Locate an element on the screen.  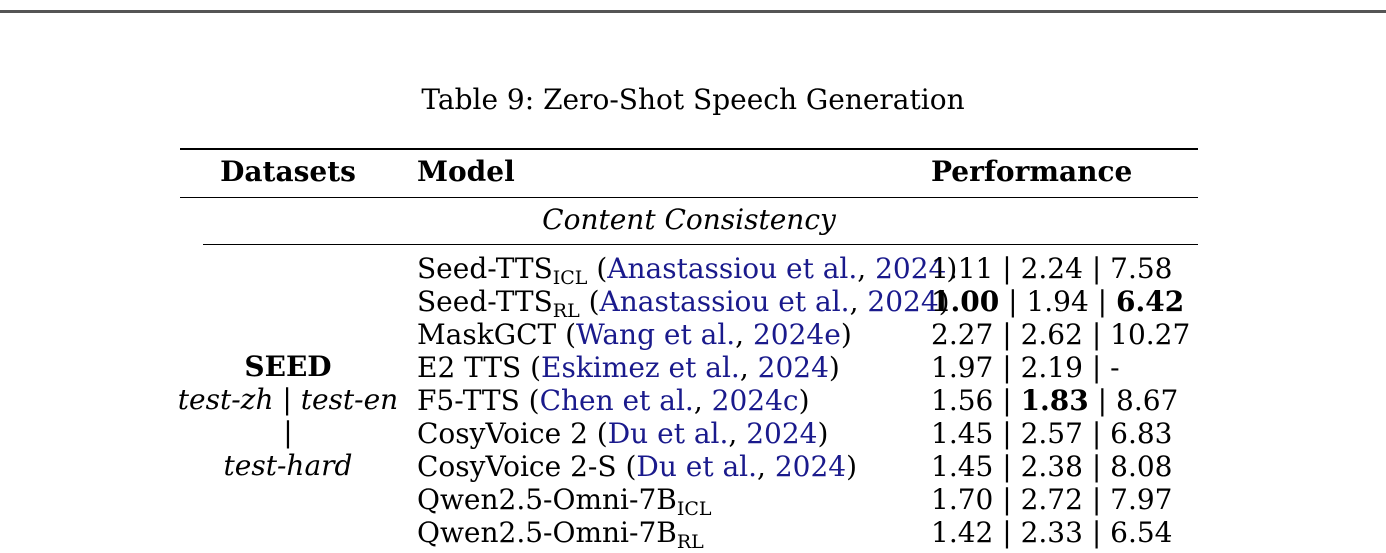
performance-cell: 1.45 | 2.57 | 6.83 is located at coordinates (1052, 433).